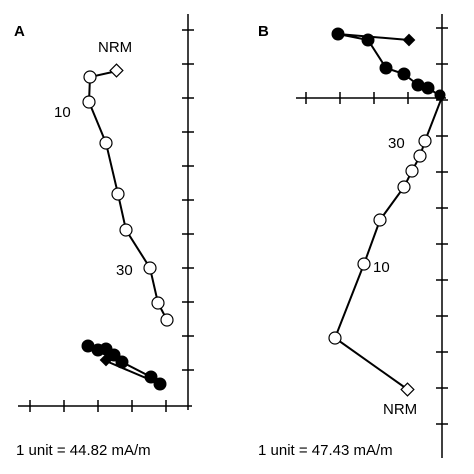 This screenshot has height=474, width=474. I want to click on panel-a-nrm-diamond-icon, so click(116, 70).